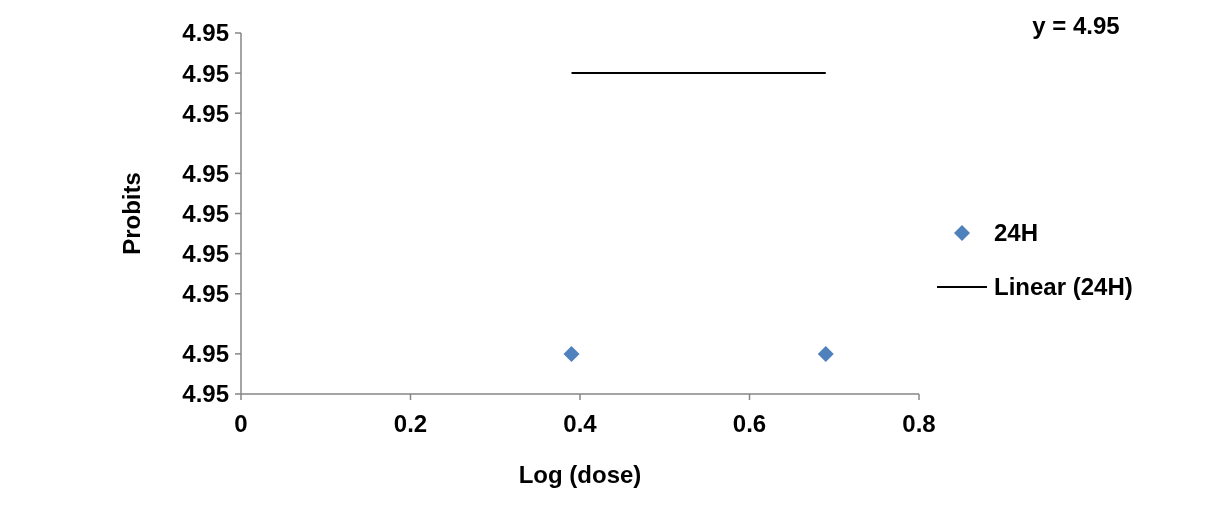  I want to click on x-axis-title: Log (dose), so click(580, 474).